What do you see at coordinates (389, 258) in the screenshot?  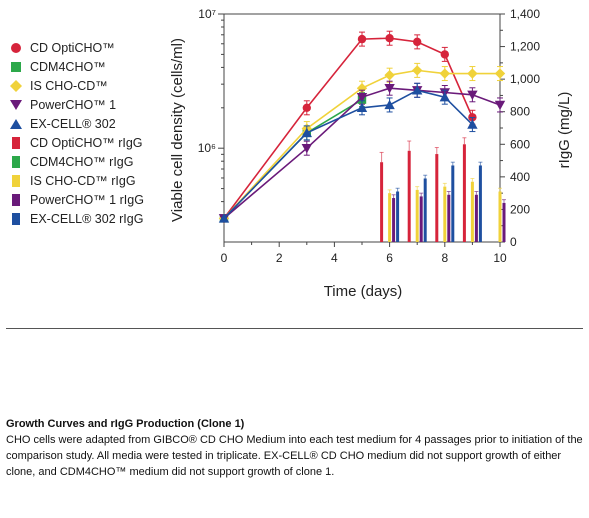 I see `x-tick-label: 6` at bounding box center [389, 258].